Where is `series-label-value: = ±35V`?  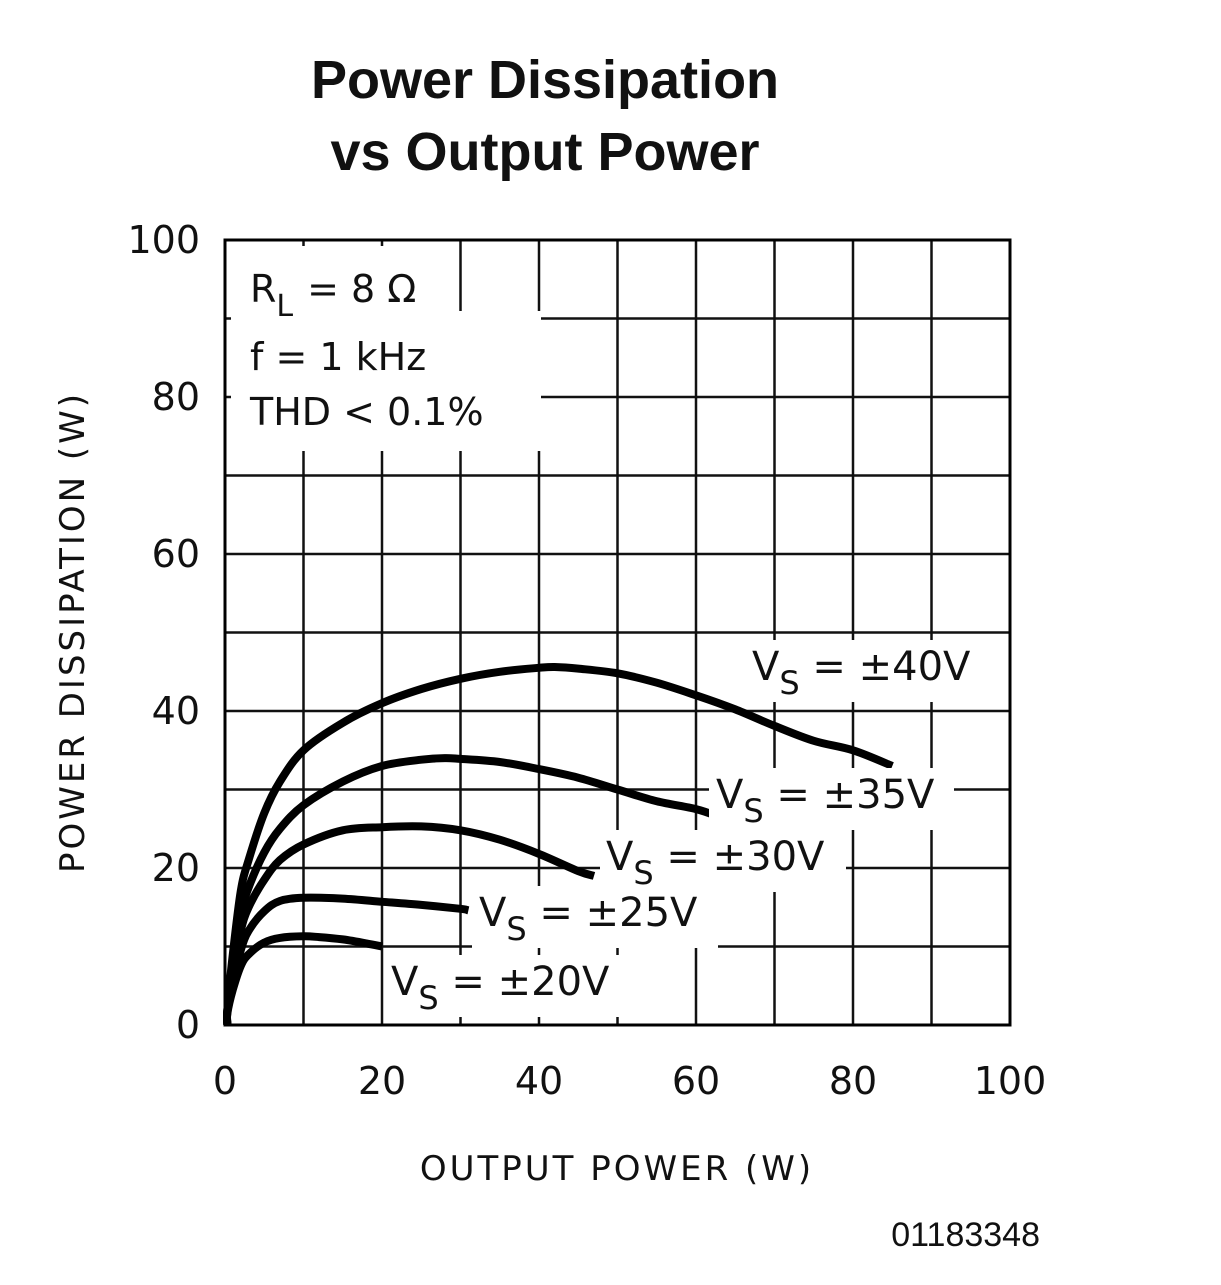
series-label-value: = ±35V is located at coordinates (849, 795).